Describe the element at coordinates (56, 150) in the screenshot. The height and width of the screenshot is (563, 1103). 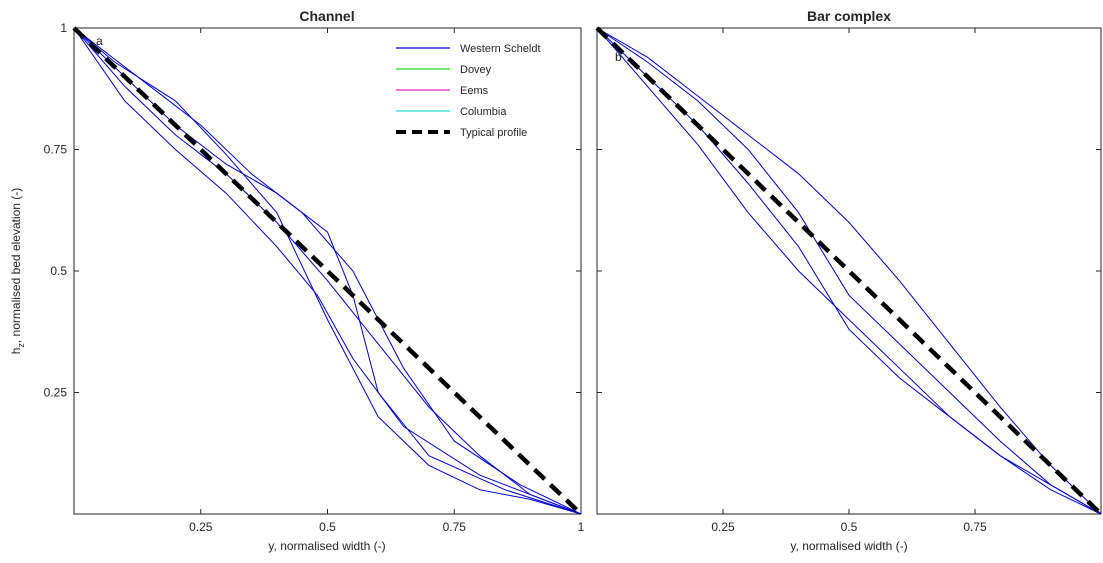
I see `channel-ytick-label-2: 0.75` at that location.